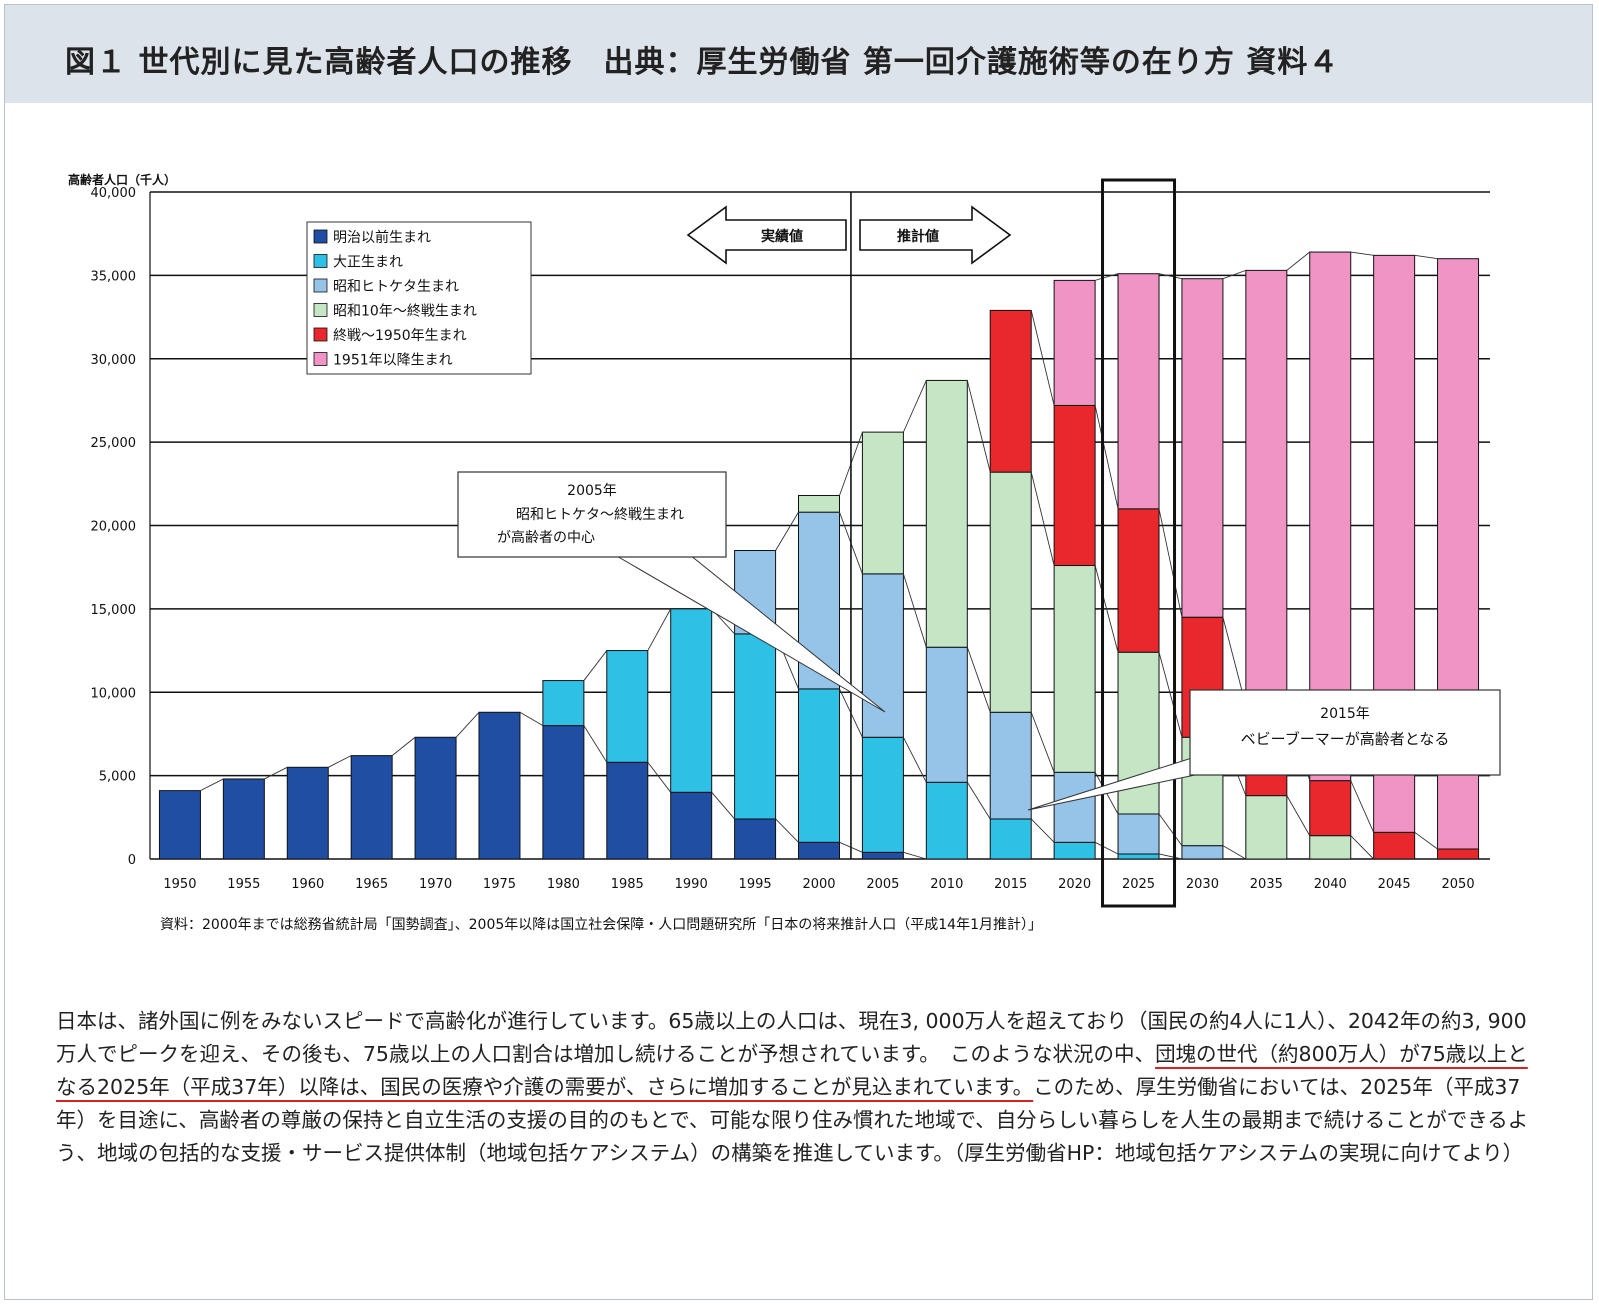  I want to click on y-tick-label: 30,000, so click(114, 360).